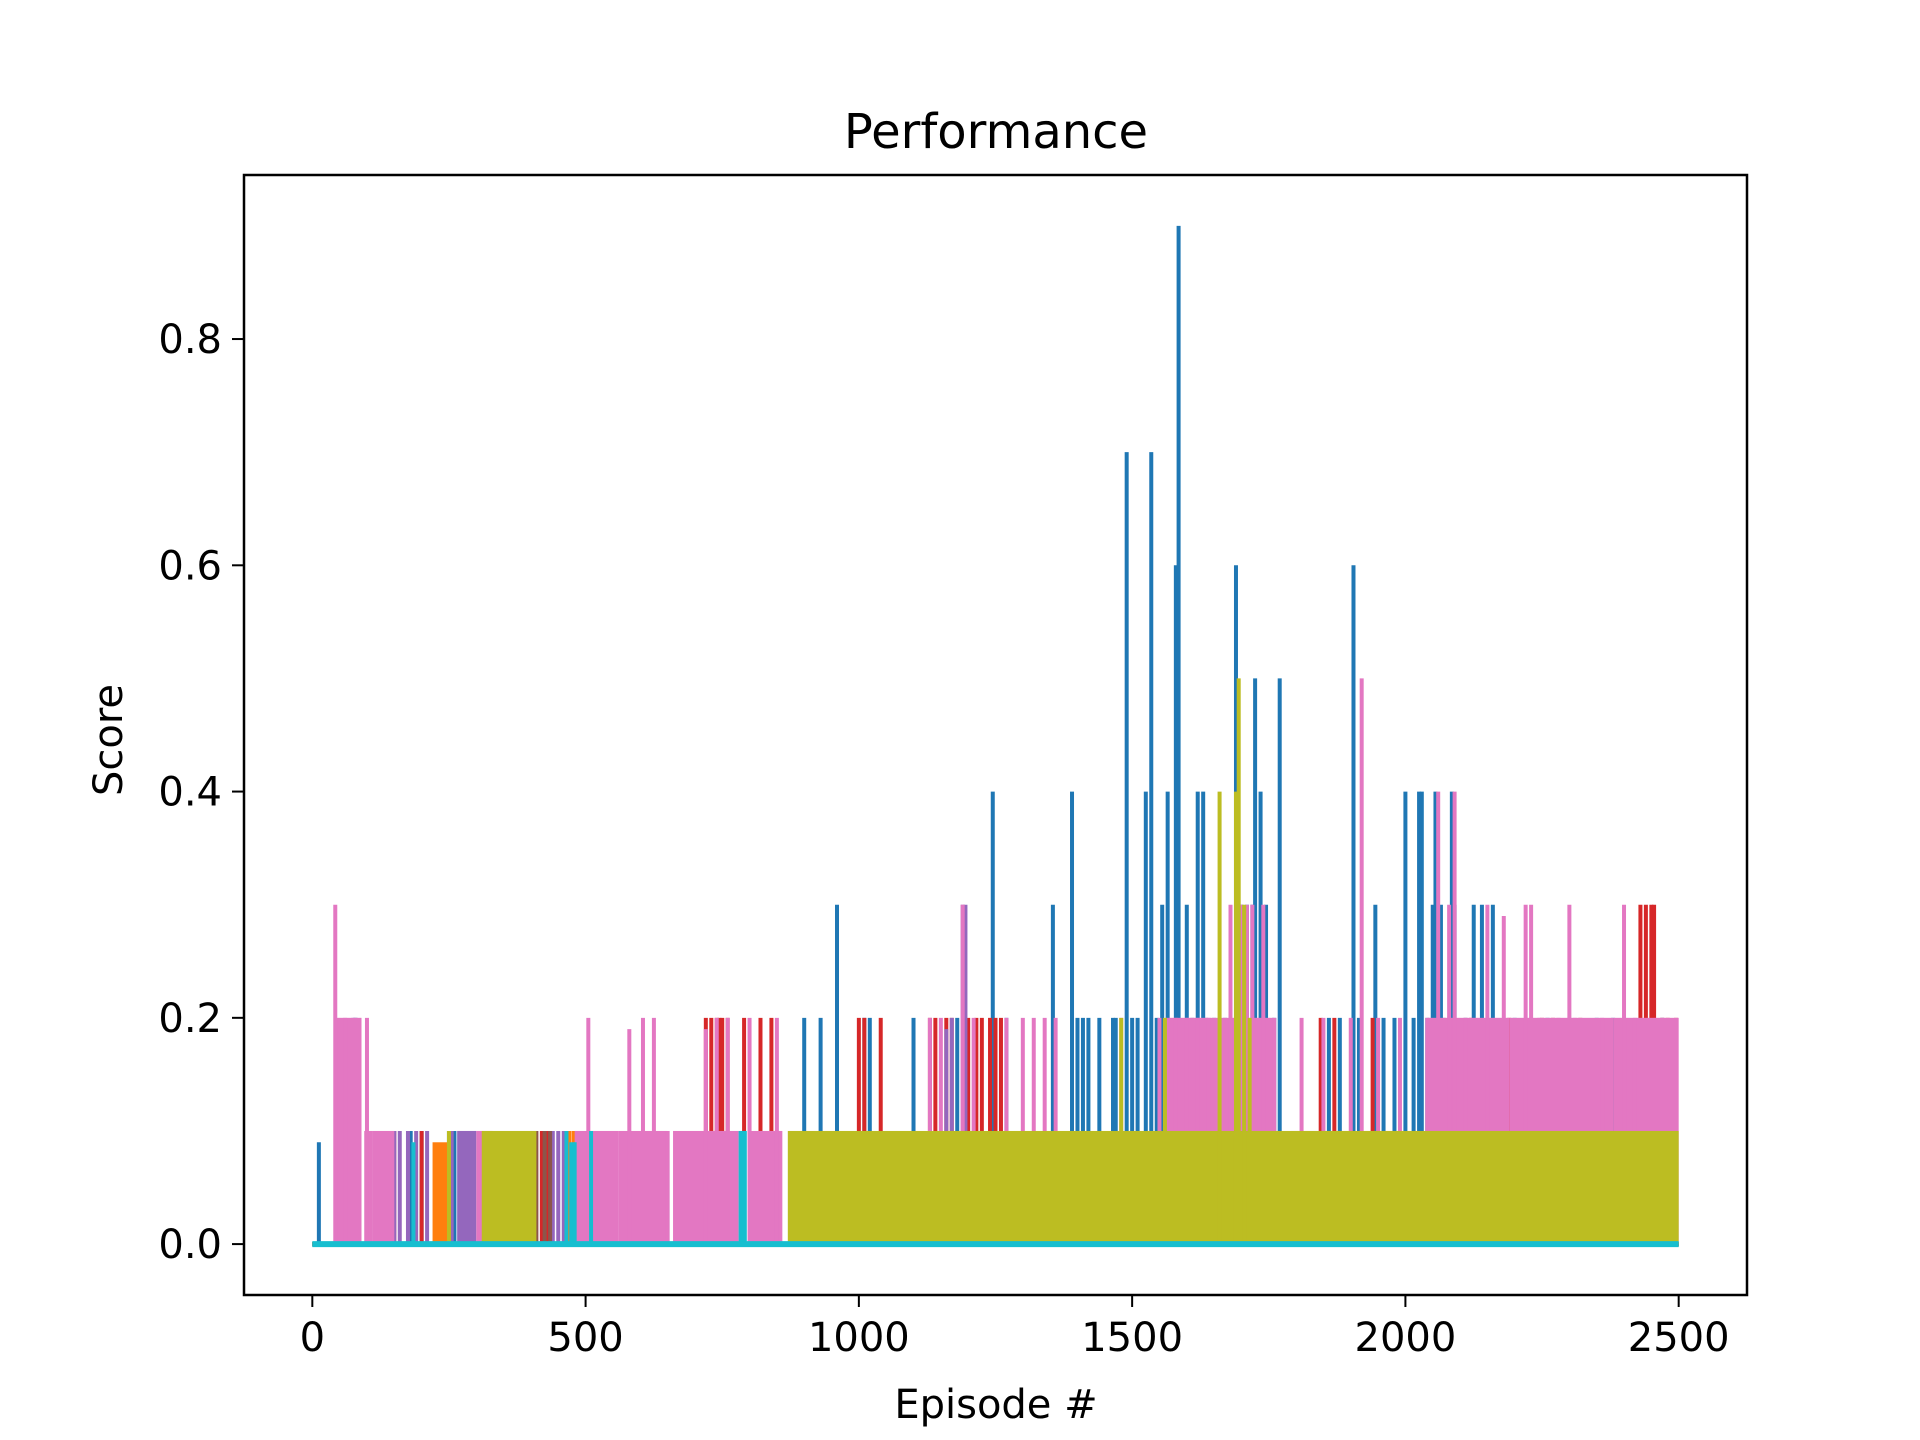 This screenshot has height=1440, width=1920. What do you see at coordinates (1015, 1328) in the screenshot?
I see `x-axis: 0 500 1000 1500 2000 2500` at bounding box center [1015, 1328].